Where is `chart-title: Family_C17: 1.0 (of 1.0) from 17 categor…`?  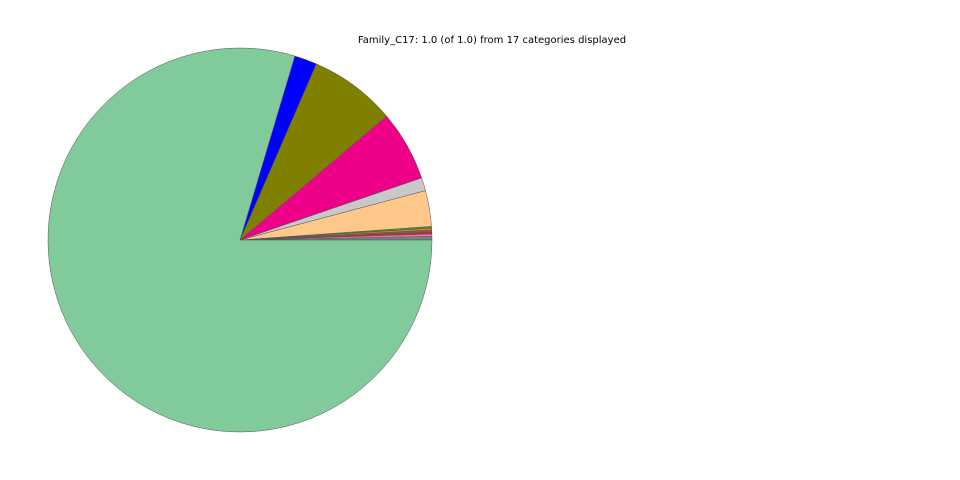 chart-title: Family_C17: 1.0 (of 1.0) from 17 categor… is located at coordinates (492, 40).